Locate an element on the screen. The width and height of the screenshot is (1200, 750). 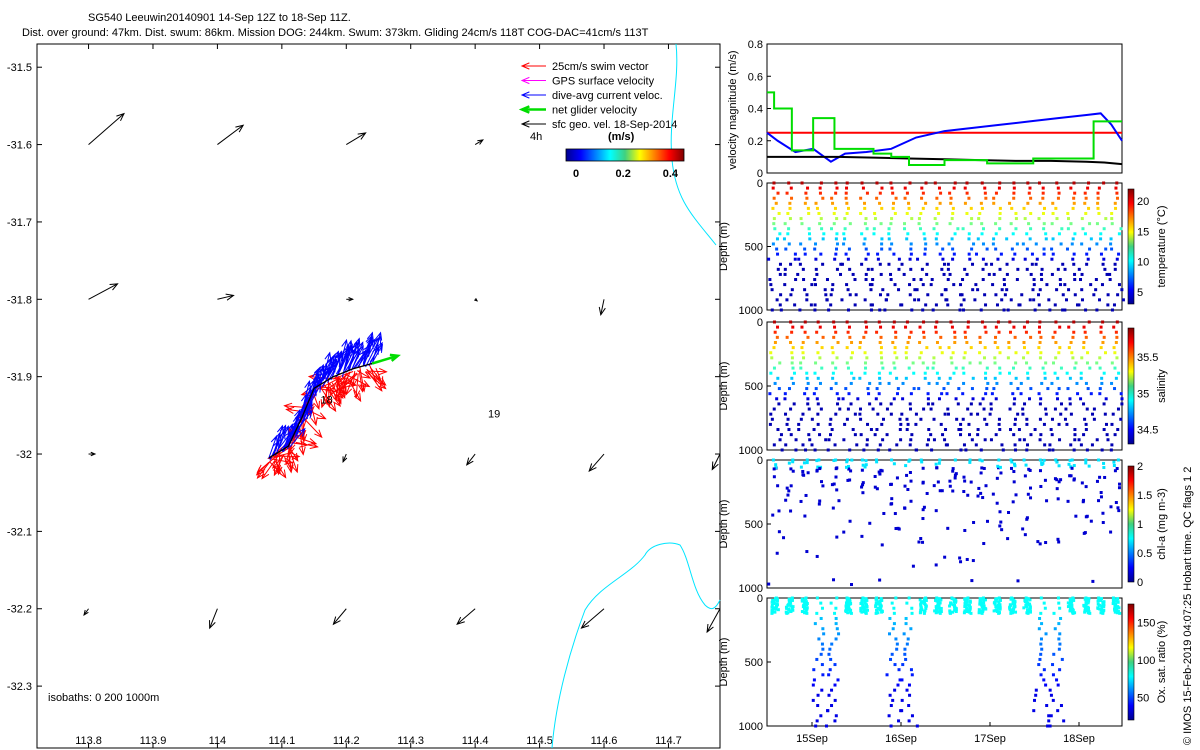
profile-y-tick-label: 1000 is located at coordinates (751, 451).